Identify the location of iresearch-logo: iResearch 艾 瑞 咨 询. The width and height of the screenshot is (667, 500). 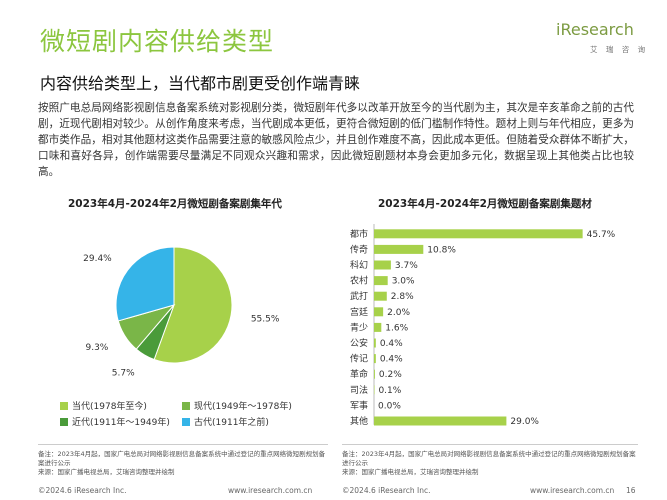
(606, 38).